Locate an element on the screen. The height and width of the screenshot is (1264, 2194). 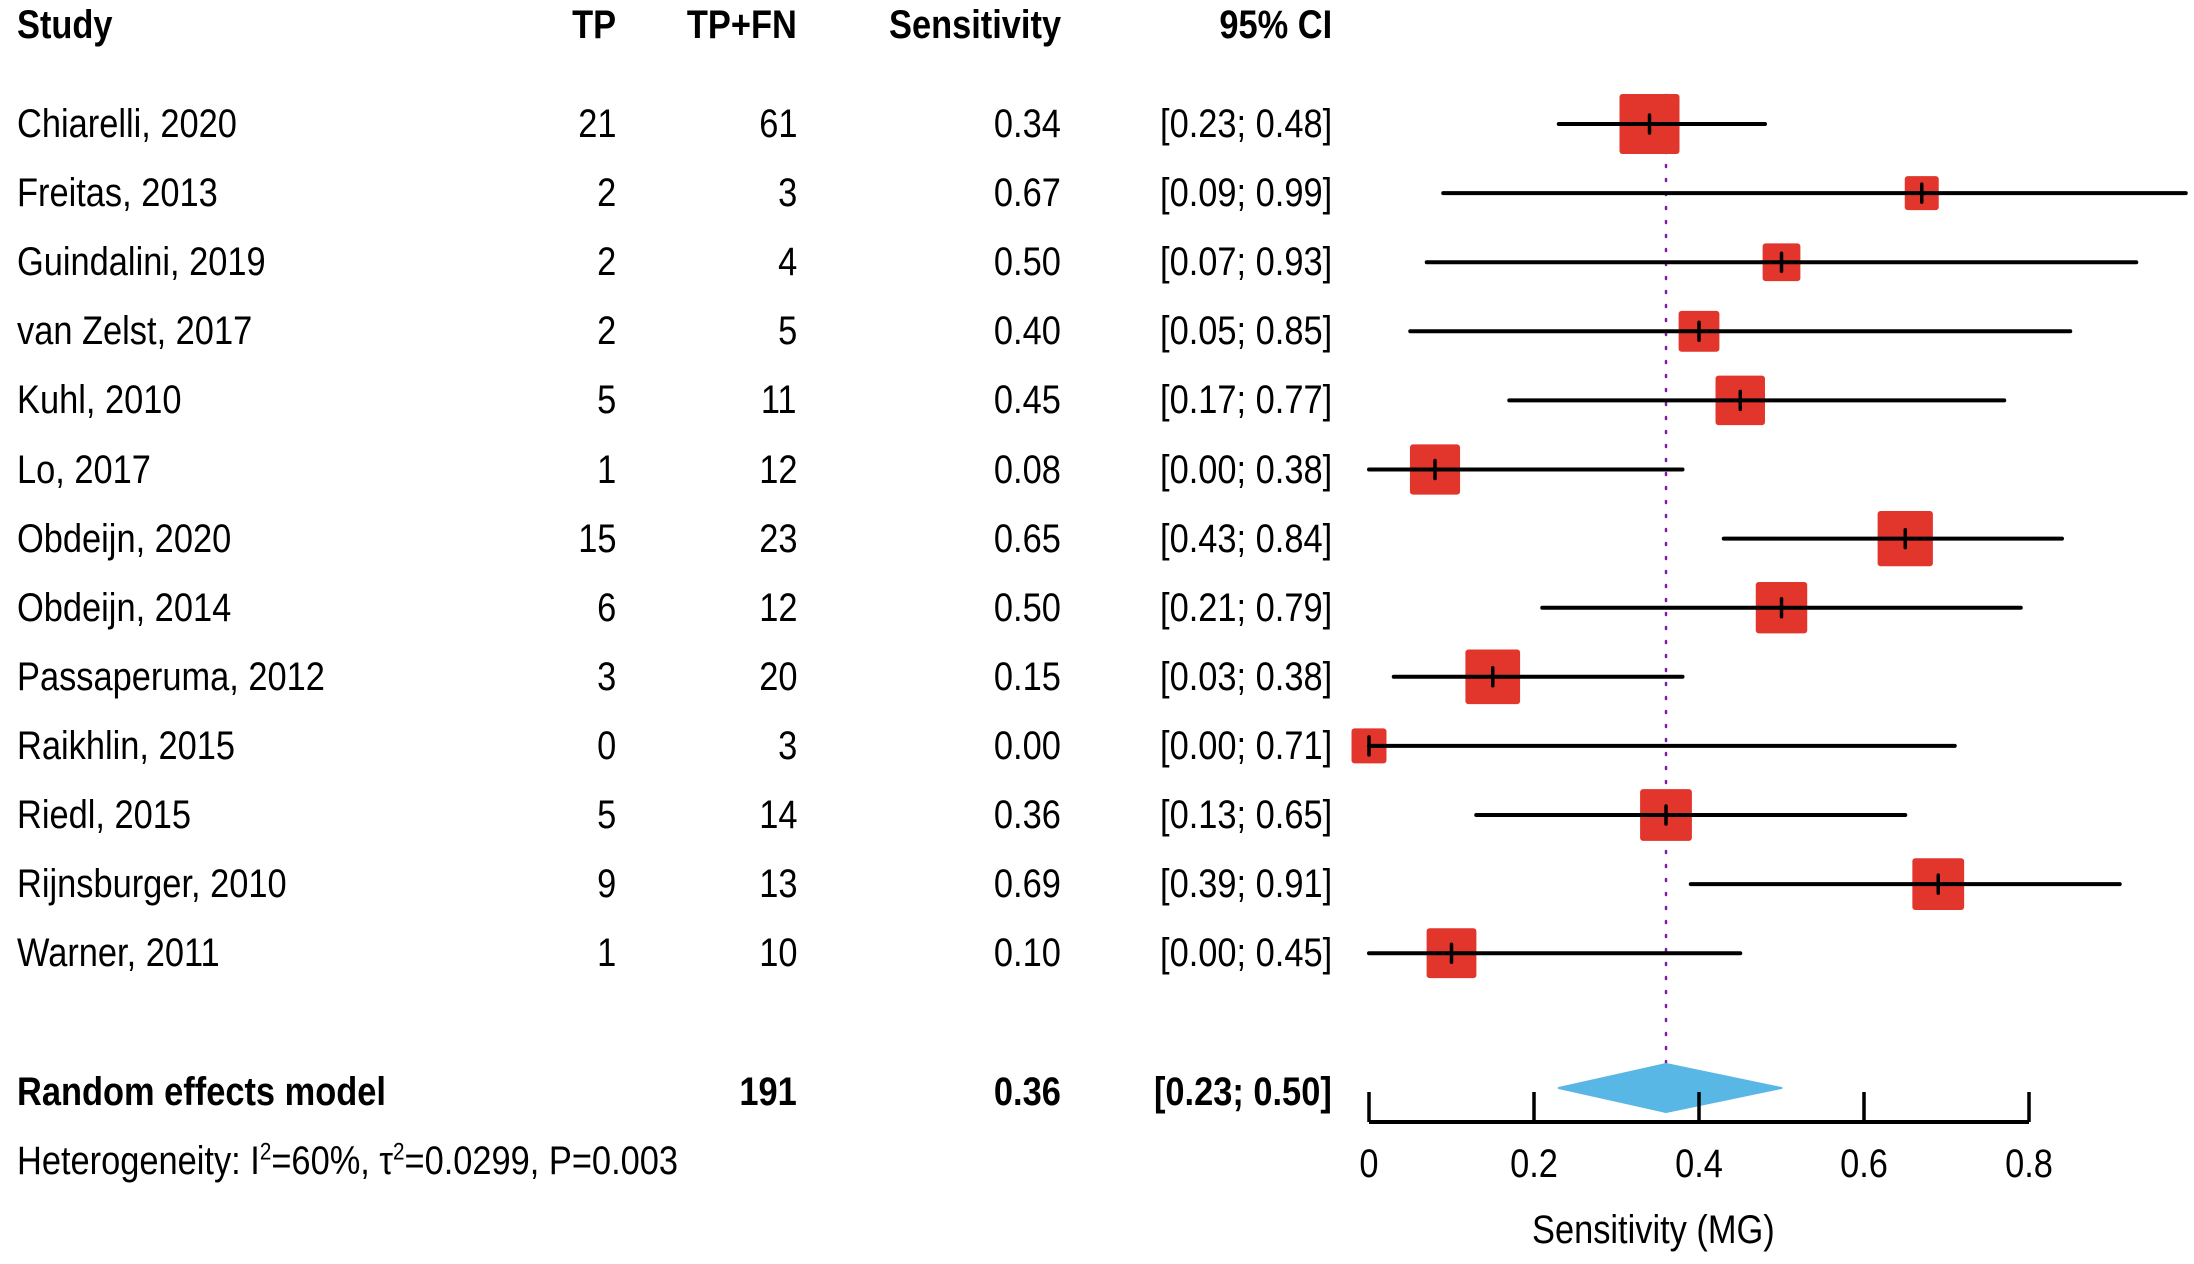
total-value: 23 is located at coordinates (777, 538).